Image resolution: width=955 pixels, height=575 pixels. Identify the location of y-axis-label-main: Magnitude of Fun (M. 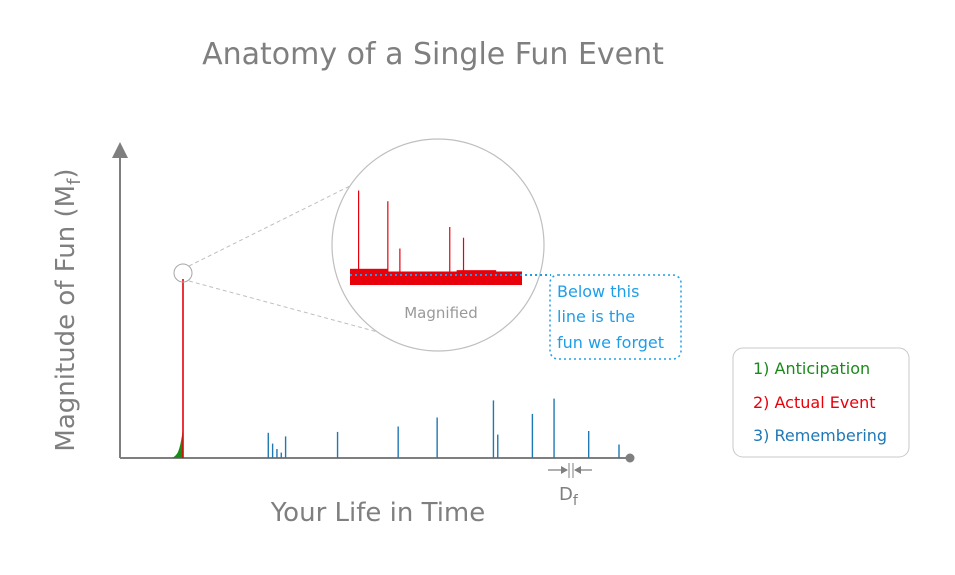
(66, 318).